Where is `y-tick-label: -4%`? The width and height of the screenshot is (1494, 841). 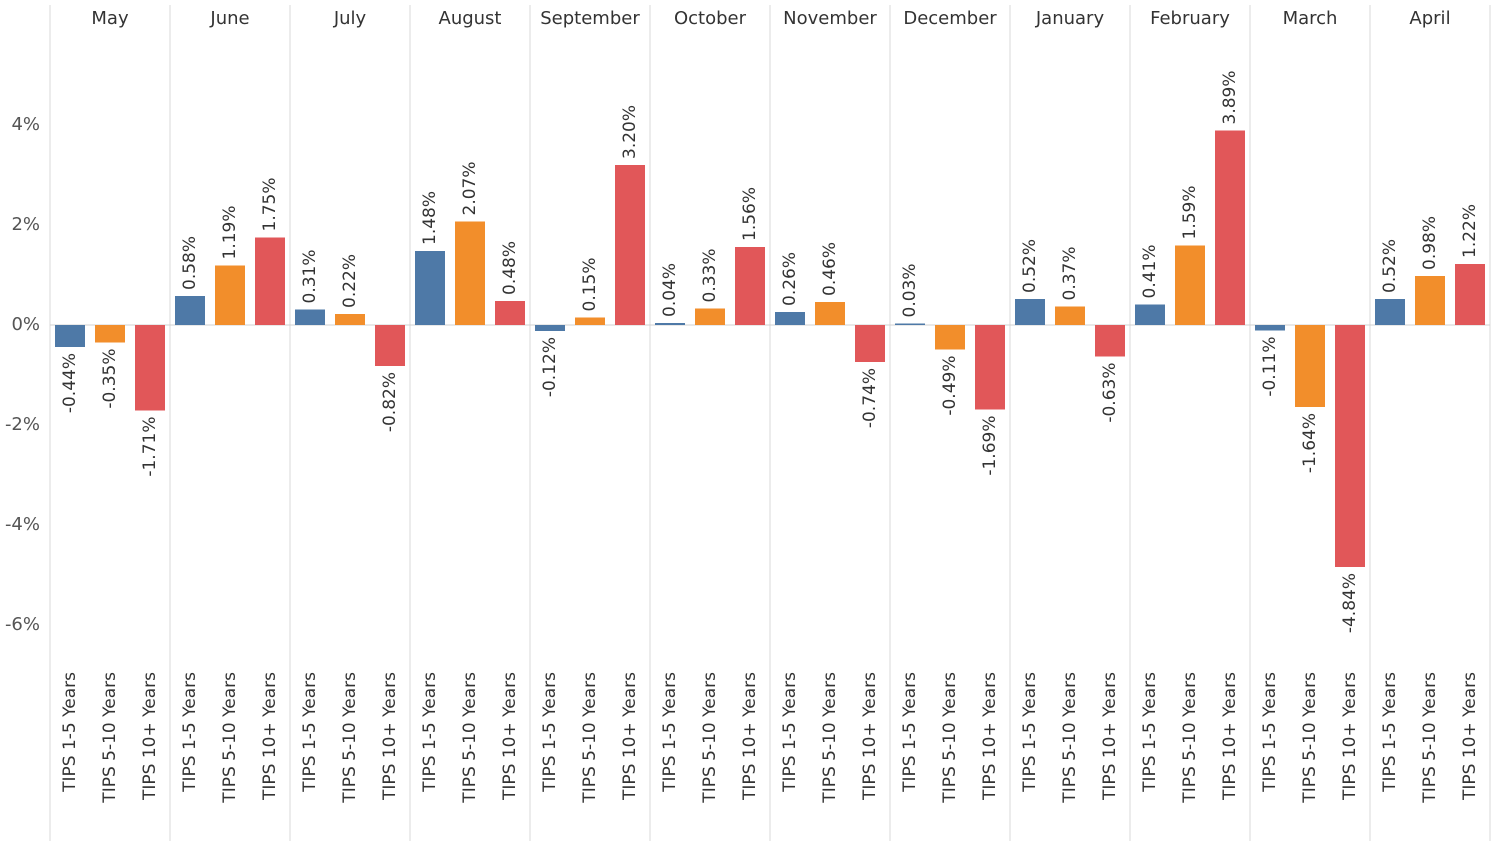
y-tick-label: -4% is located at coordinates (22, 524).